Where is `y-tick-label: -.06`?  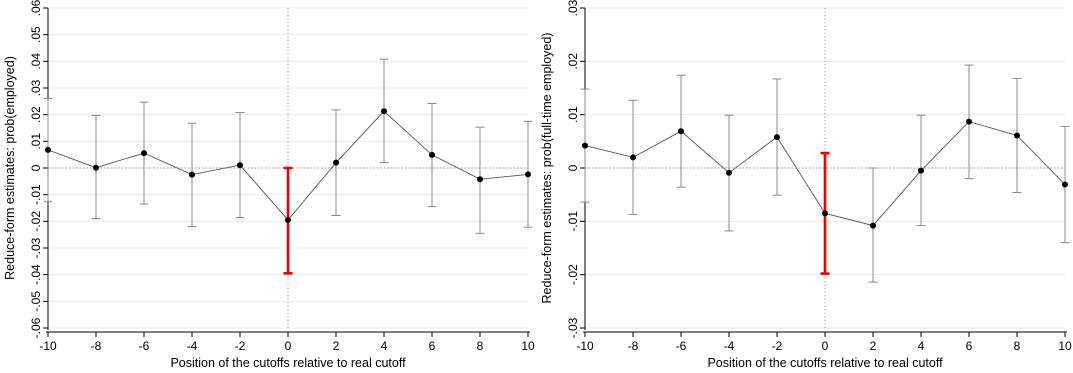 y-tick-label: -.06 is located at coordinates (36, 327).